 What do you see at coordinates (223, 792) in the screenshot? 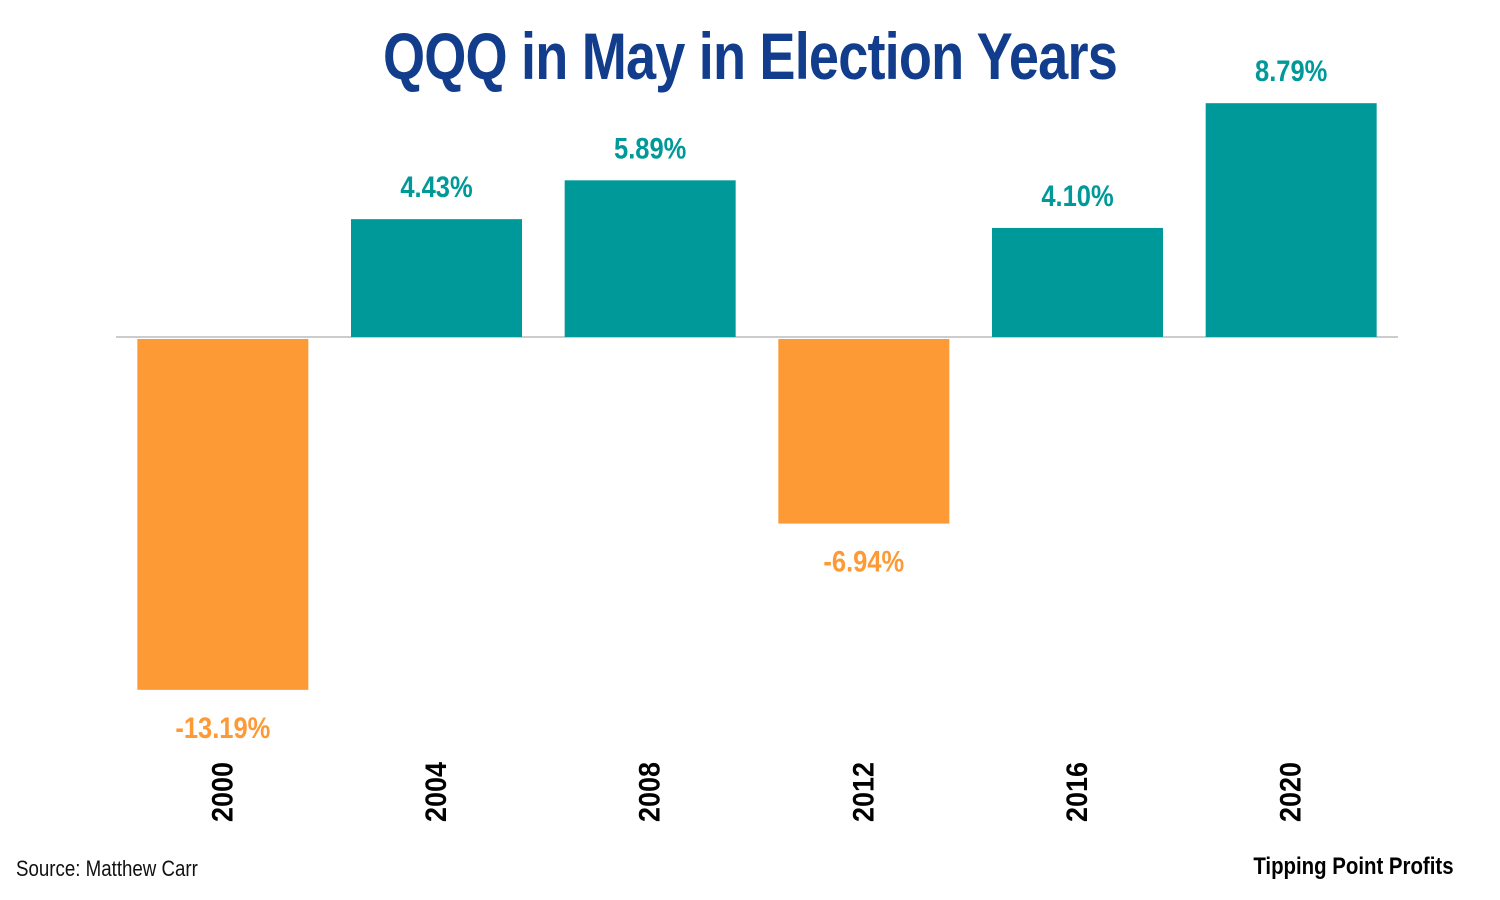
I see `x-tick-label-2000: 2000` at bounding box center [223, 792].